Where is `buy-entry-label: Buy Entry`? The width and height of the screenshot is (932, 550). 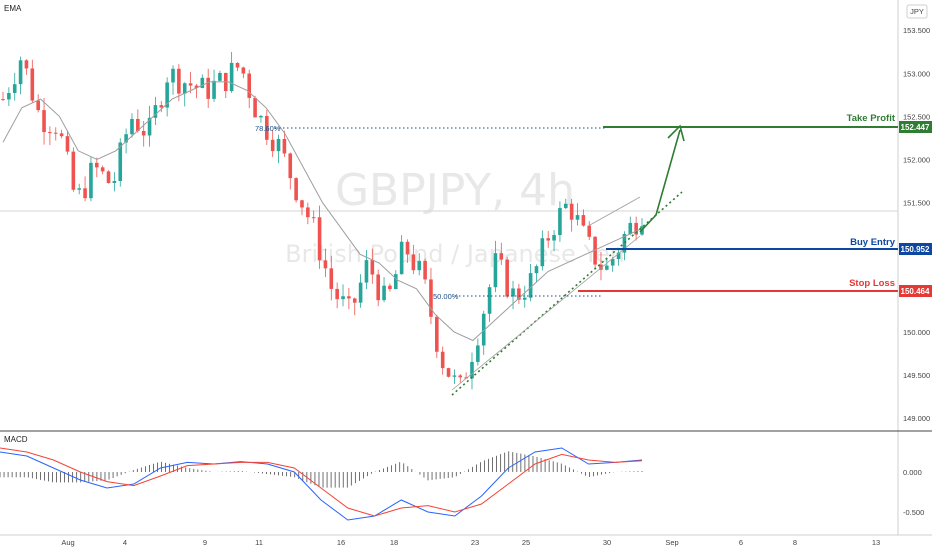
buy-entry-label: Buy Entry is located at coordinates (873, 242).